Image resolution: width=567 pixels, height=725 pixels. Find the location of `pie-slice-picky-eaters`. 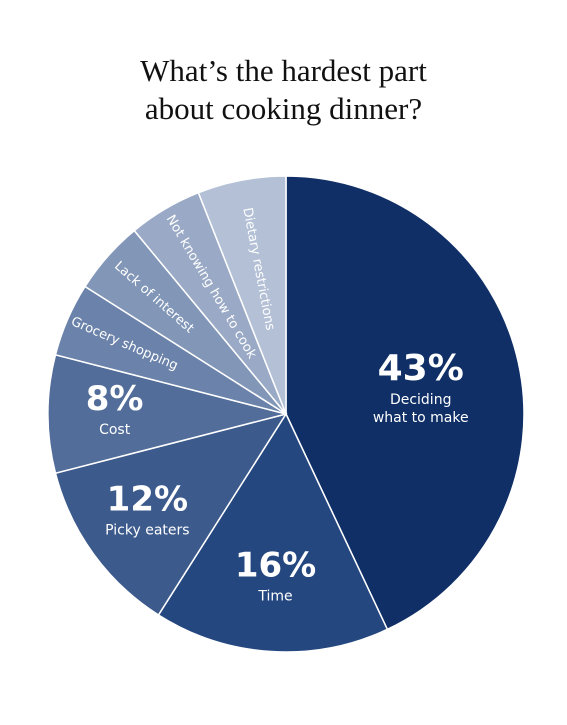

pie-slice-picky-eaters is located at coordinates (171, 514).